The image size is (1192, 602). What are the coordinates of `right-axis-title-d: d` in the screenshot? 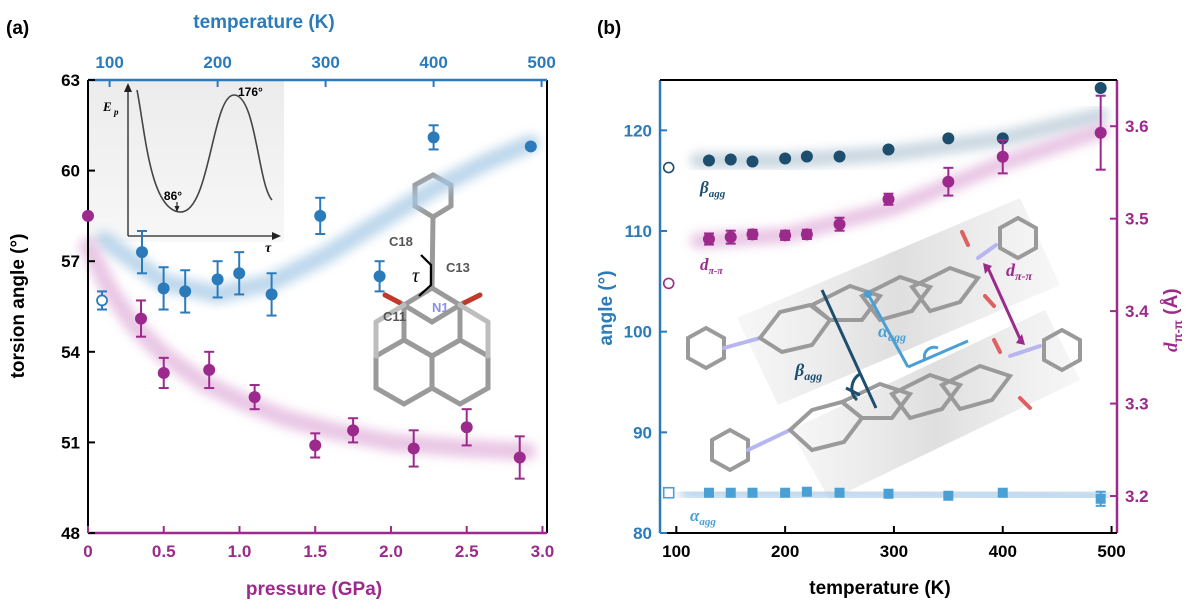 It's located at (1171, 347).